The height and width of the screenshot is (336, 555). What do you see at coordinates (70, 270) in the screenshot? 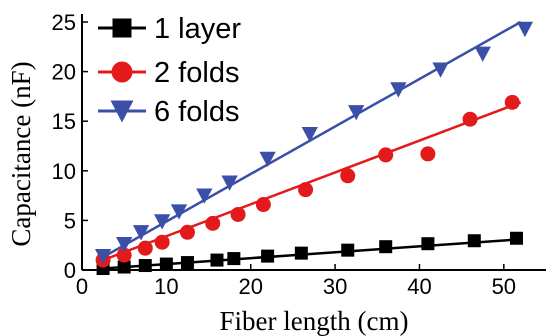
I see `y-tick-label: 0` at bounding box center [70, 270].